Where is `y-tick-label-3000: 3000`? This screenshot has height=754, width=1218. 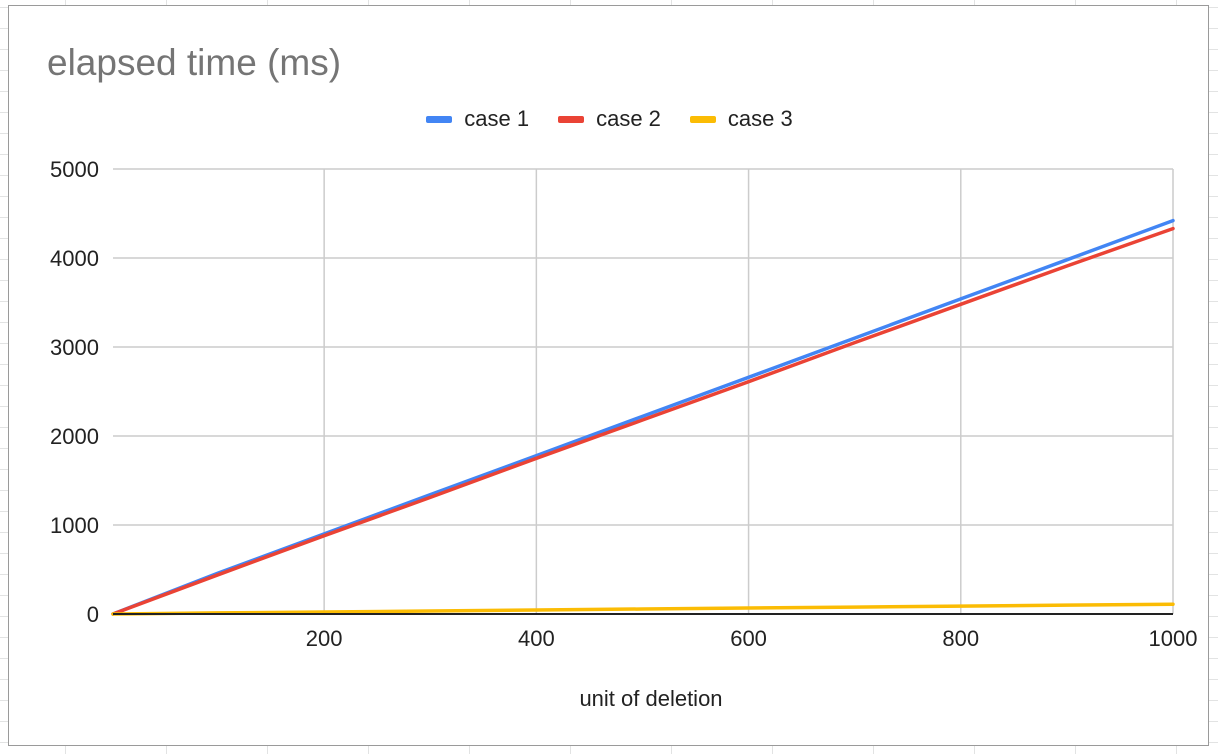
y-tick-label-3000: 3000 is located at coordinates (74, 347).